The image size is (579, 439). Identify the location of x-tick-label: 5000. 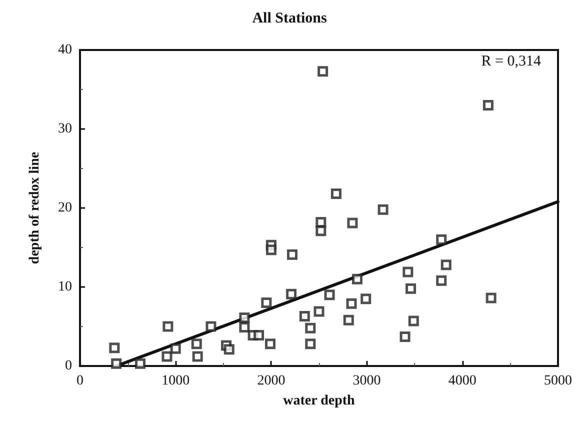
(558, 381).